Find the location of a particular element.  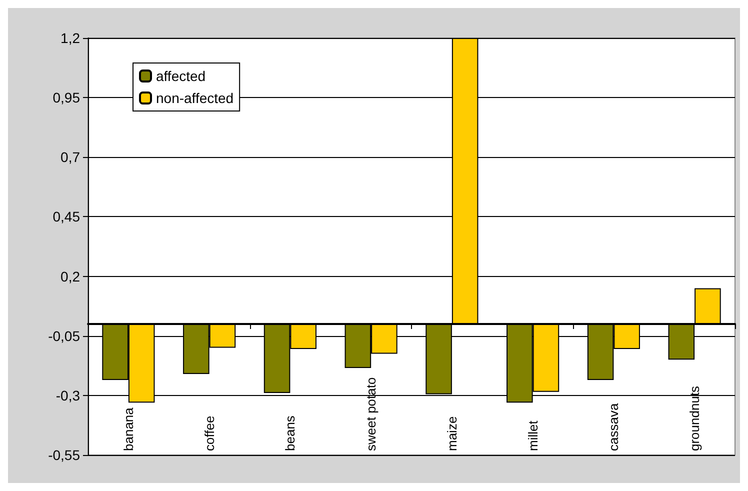

x-tick-label: banana is located at coordinates (128, 428).